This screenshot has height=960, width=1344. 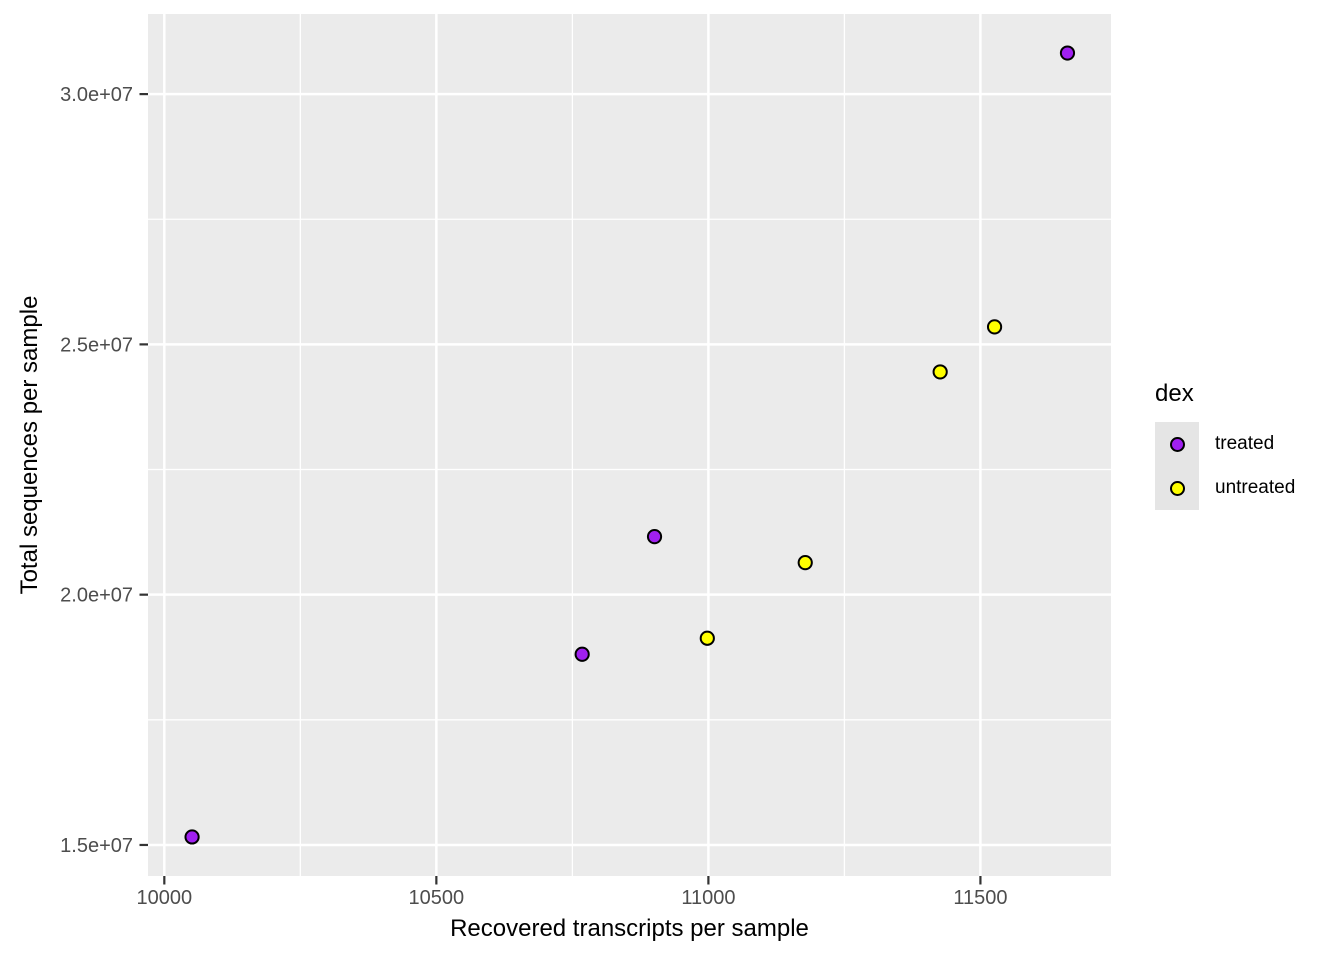 I want to click on treated-point-icon, so click(x=1177, y=444).